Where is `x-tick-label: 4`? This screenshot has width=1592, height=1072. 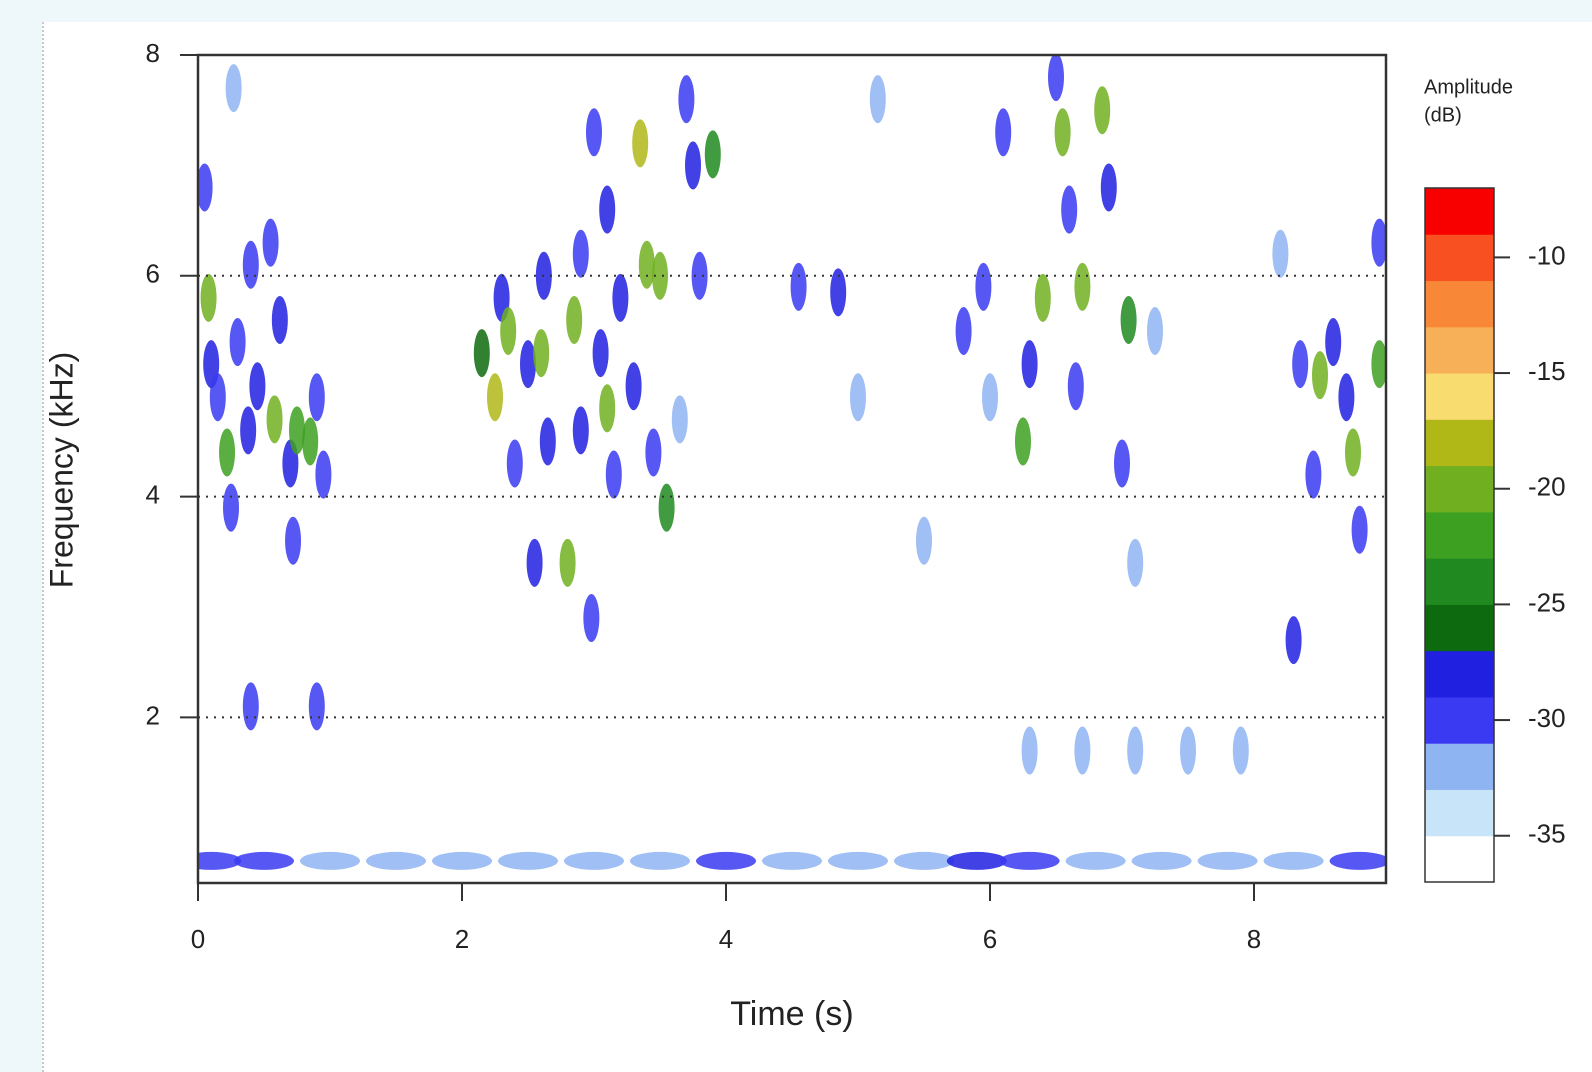
x-tick-label: 4 is located at coordinates (726, 939).